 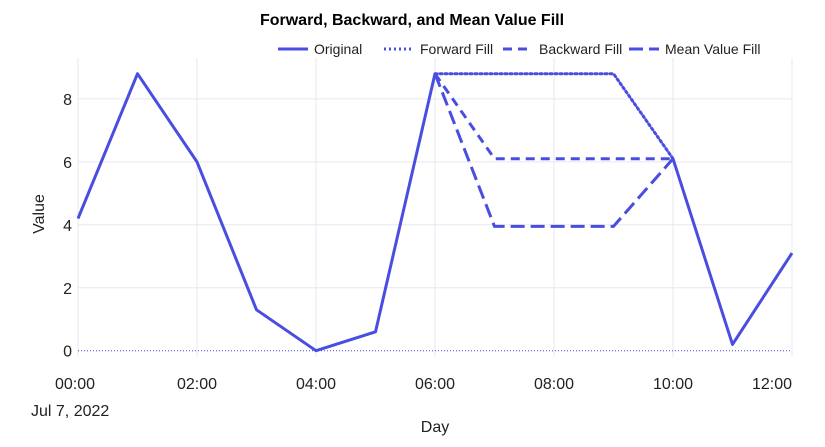 I want to click on legend-label: Original, so click(x=338, y=49).